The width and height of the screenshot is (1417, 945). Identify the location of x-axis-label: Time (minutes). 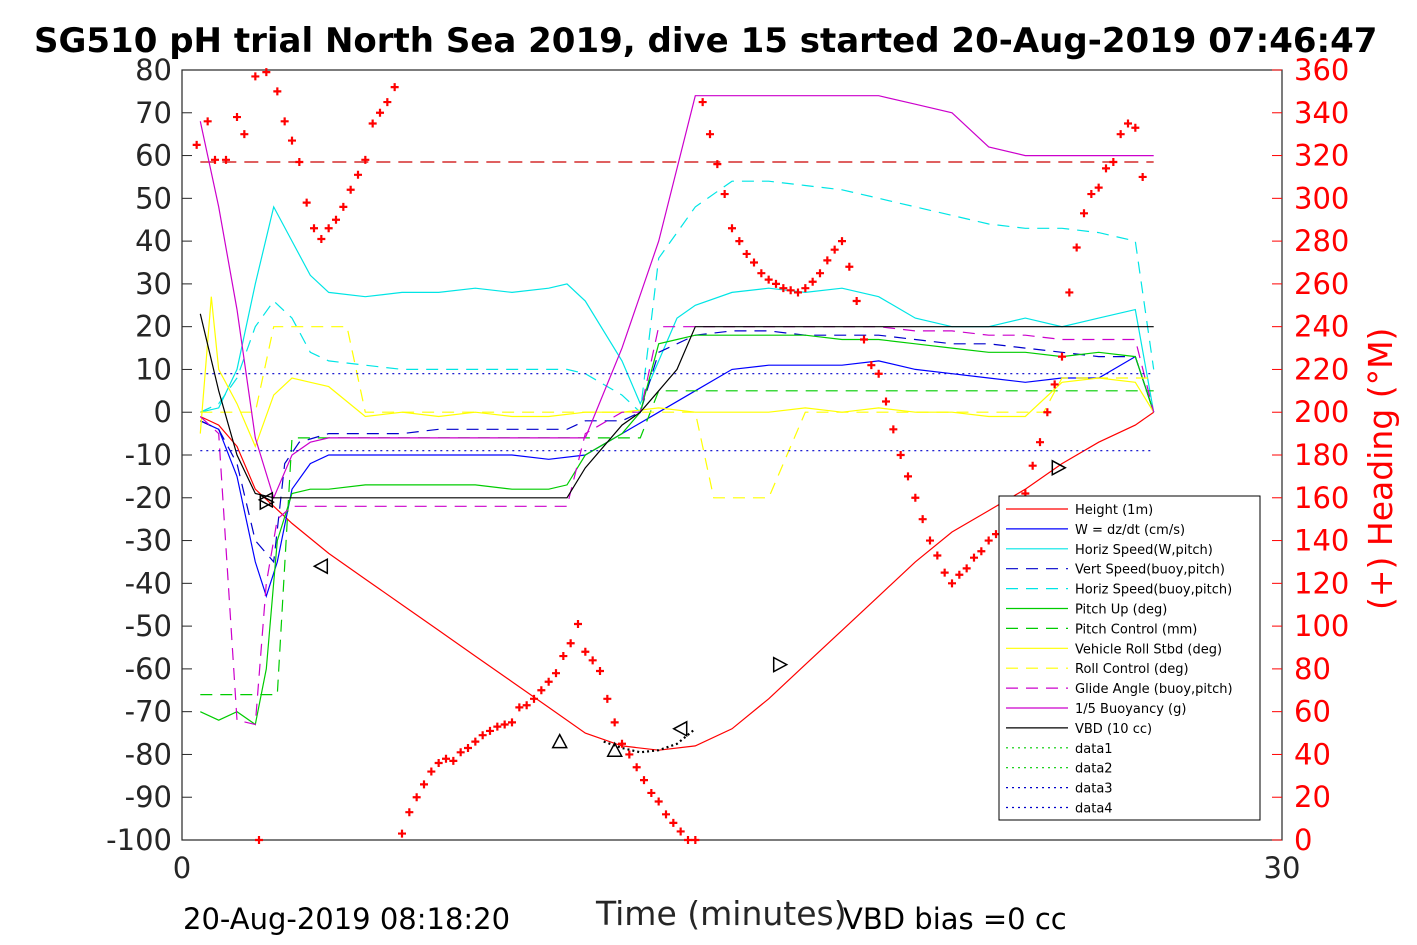
(721, 913).